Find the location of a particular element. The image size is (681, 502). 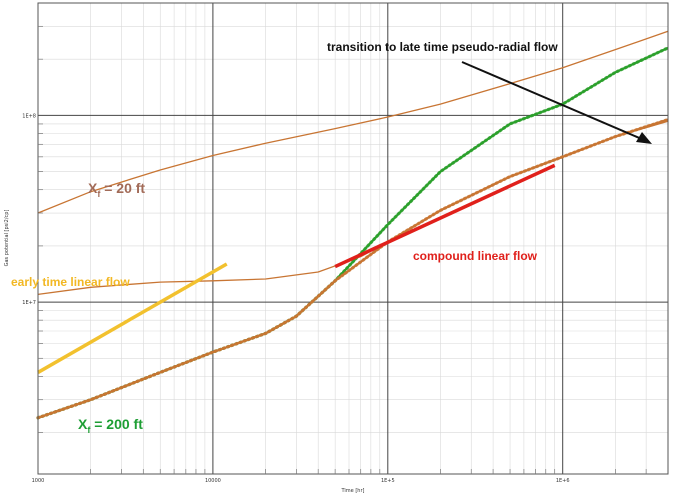

xf20-sub: f is located at coordinates (99, 194).